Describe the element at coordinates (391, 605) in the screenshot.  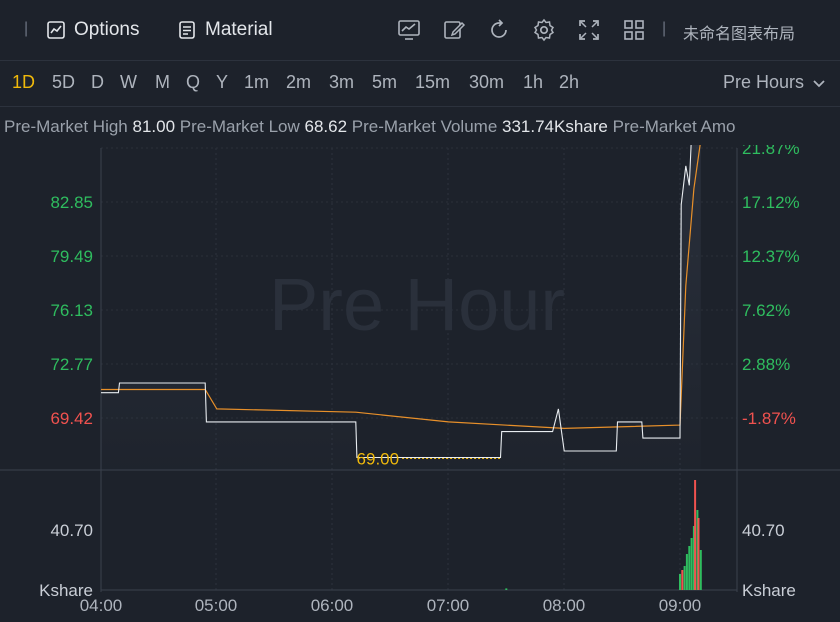
I see `time-axis: 04:00 05:00 06:00 07:00 08:00 09:00` at that location.